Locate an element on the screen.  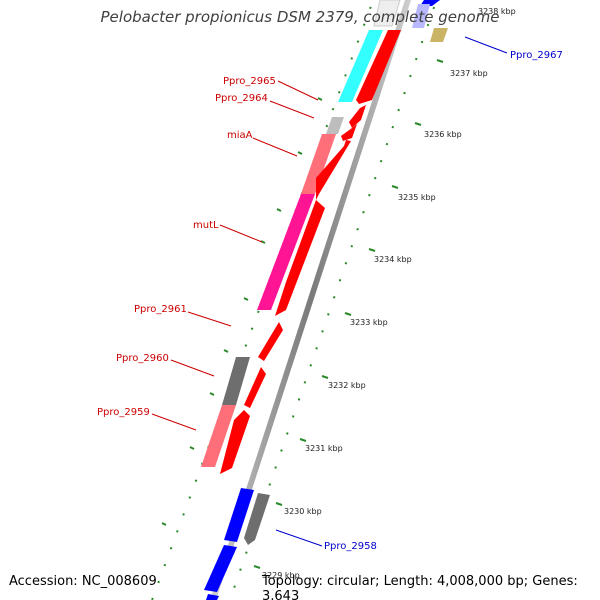
kbp-label: 3235 kbp is located at coordinates (417, 197).